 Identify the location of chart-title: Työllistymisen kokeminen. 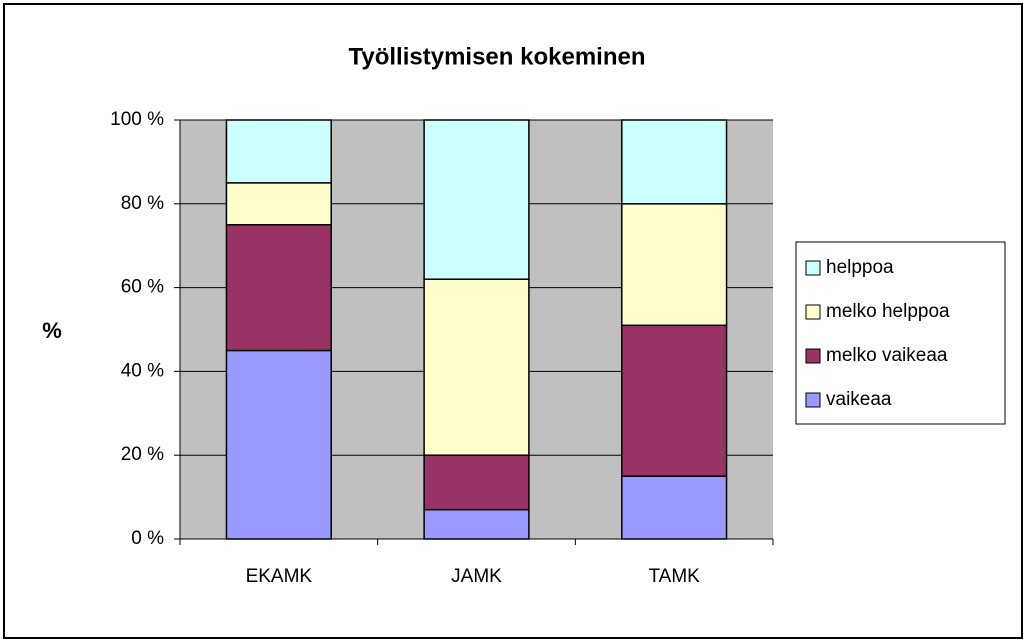
(497, 56).